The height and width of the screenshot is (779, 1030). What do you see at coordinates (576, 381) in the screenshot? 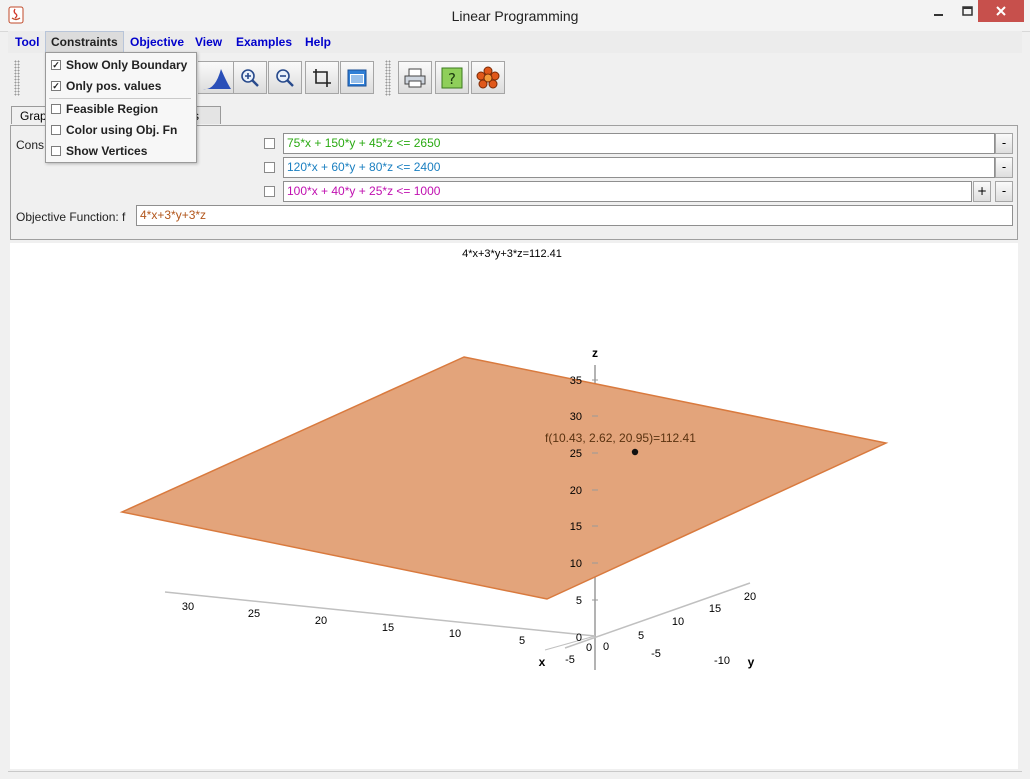
I see `z-tick: 35` at bounding box center [576, 381].